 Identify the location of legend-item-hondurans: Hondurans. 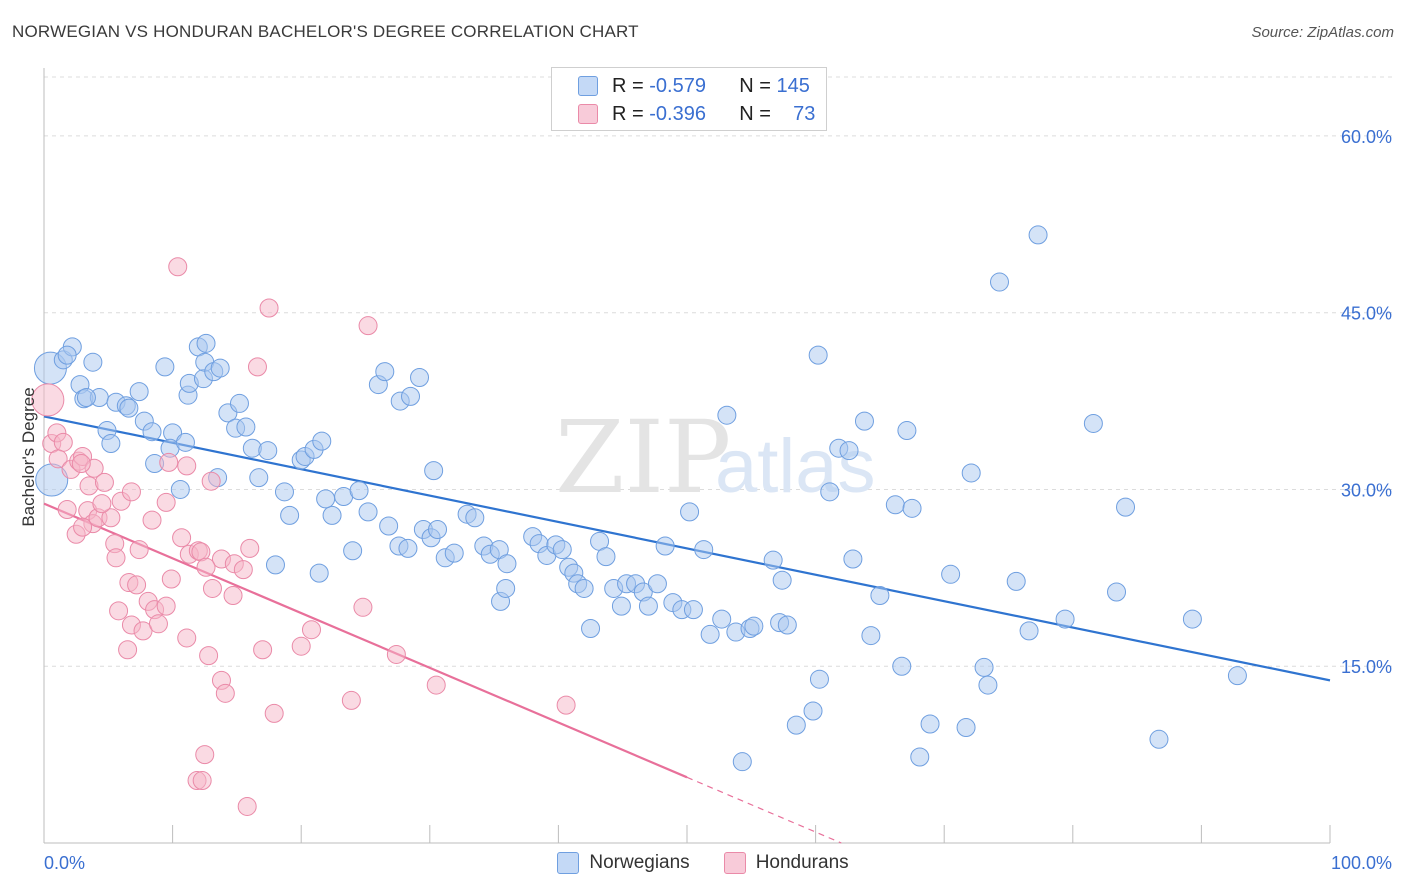
(786, 863).